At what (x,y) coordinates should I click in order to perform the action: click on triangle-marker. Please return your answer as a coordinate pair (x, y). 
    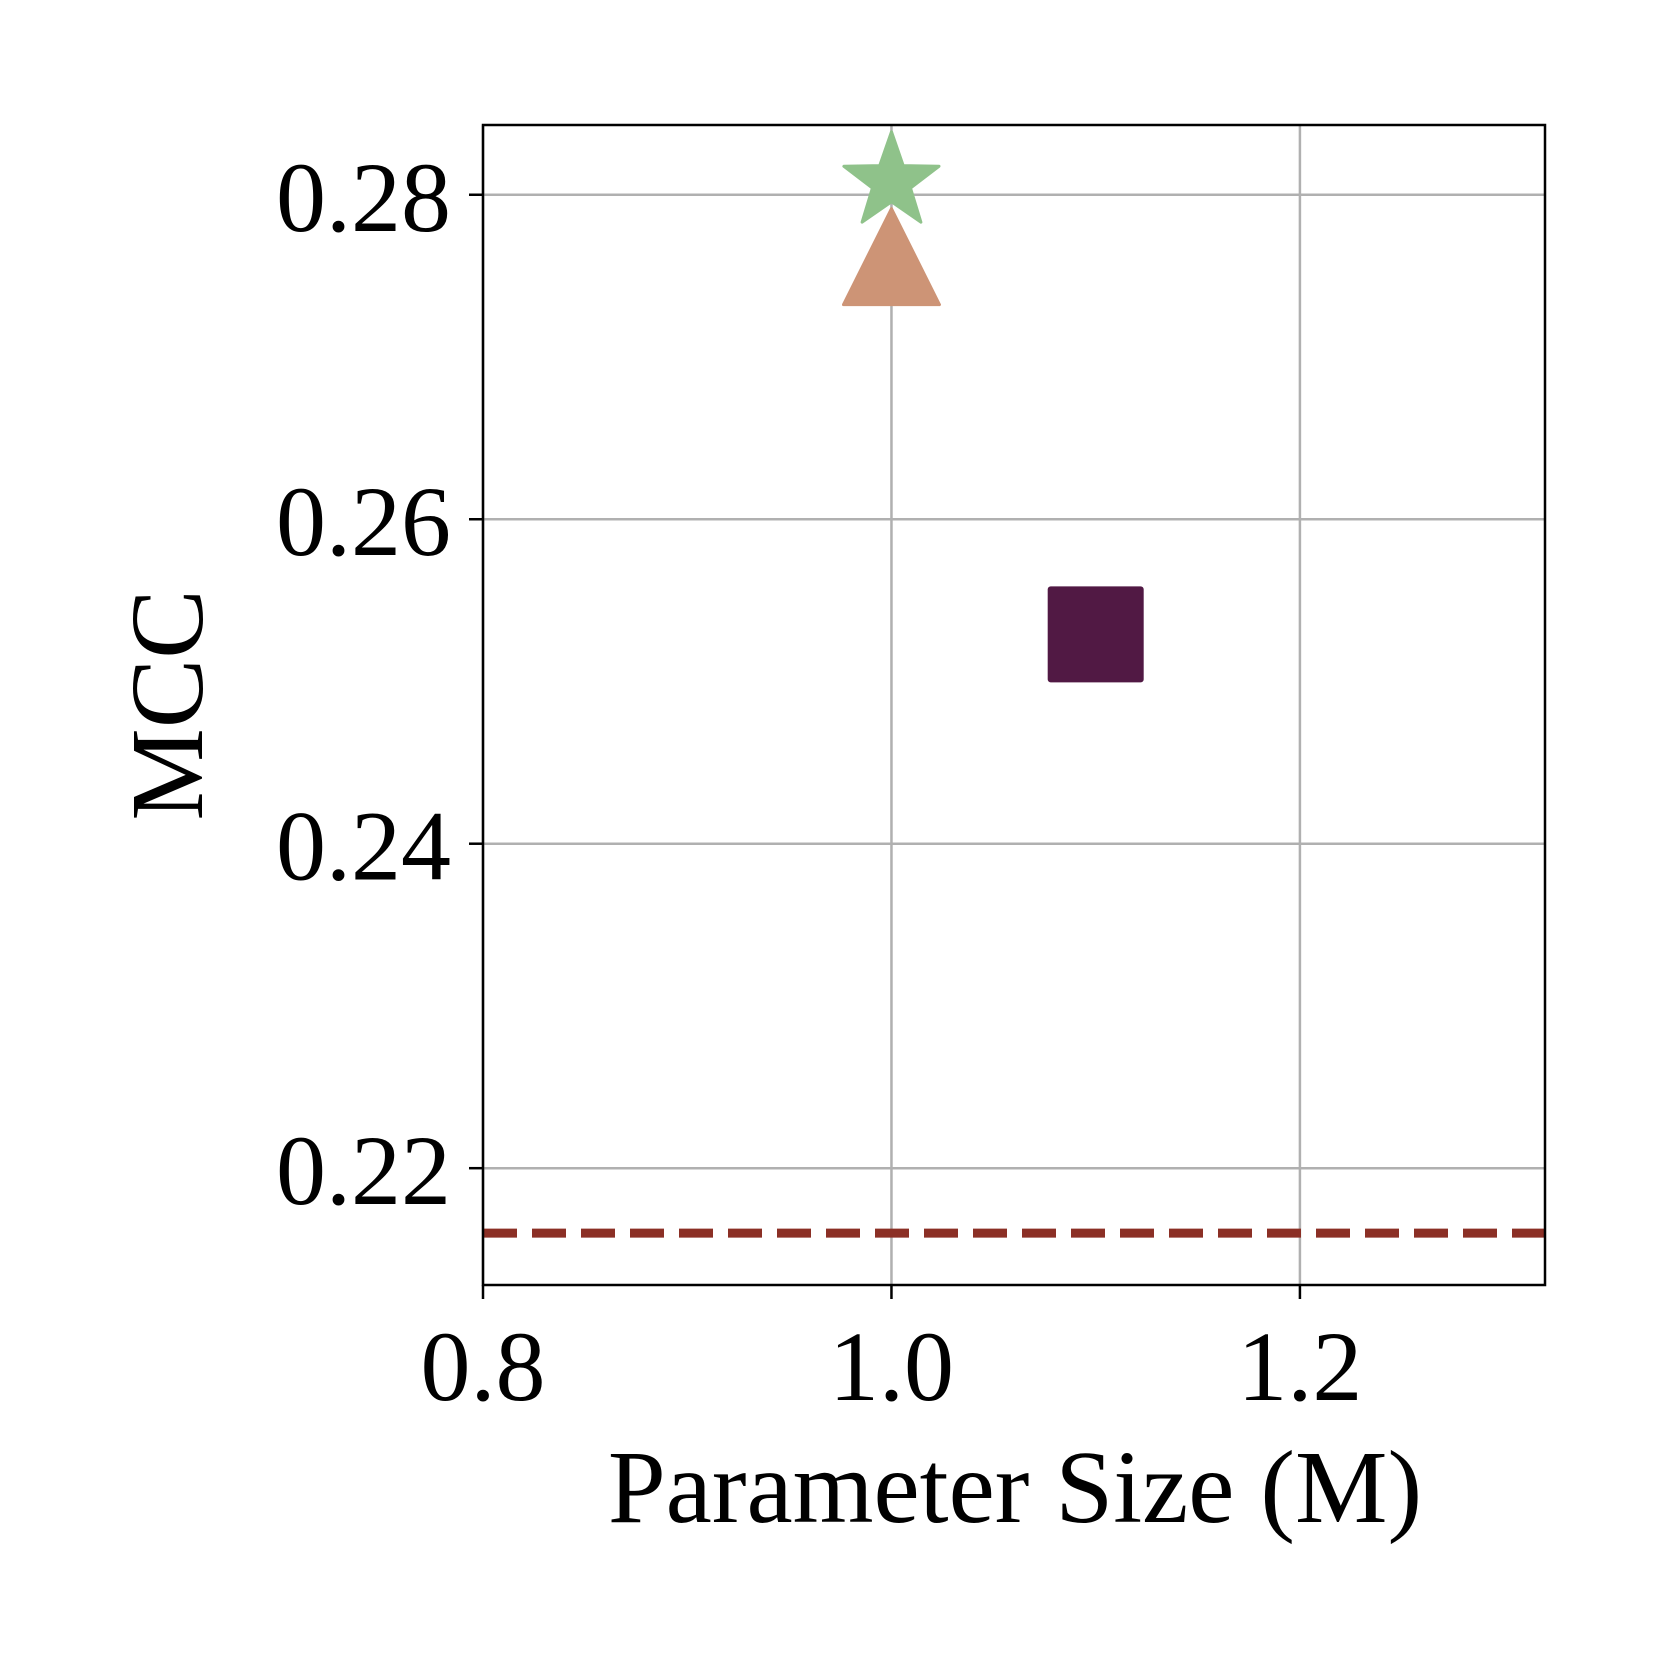
    Looking at the image, I should click on (891, 257).